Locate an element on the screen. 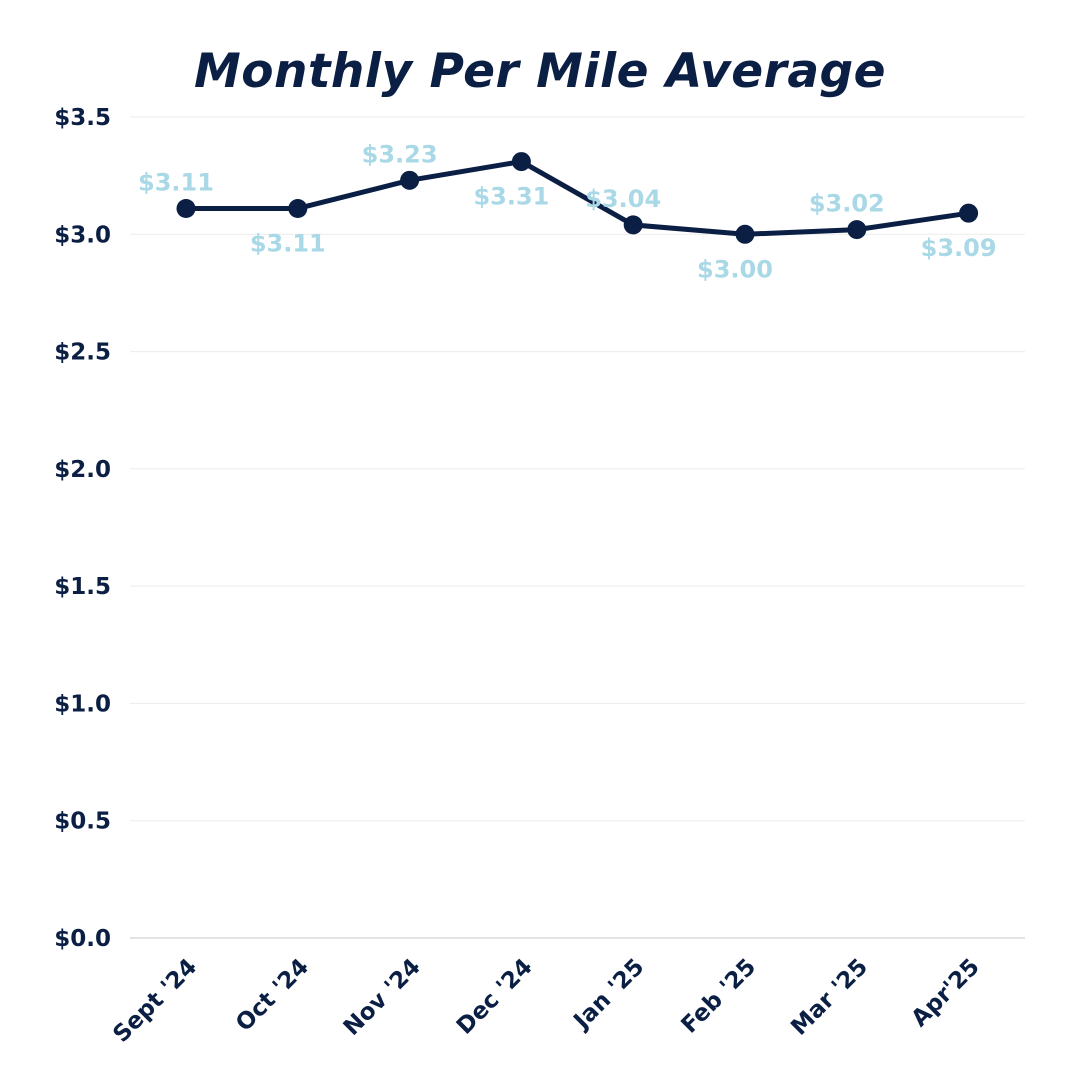 Image resolution: width=1080 pixels, height=1080 pixels. y-tick-label: $2.5 is located at coordinates (82, 353).